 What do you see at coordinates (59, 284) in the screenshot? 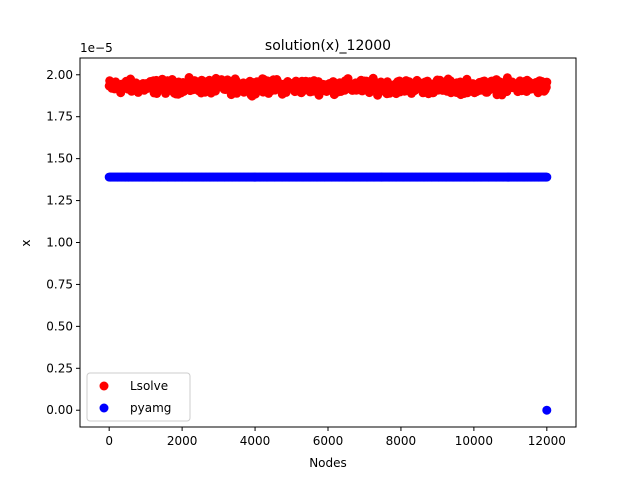
I see `y-tick-label: 0.75` at bounding box center [59, 284].